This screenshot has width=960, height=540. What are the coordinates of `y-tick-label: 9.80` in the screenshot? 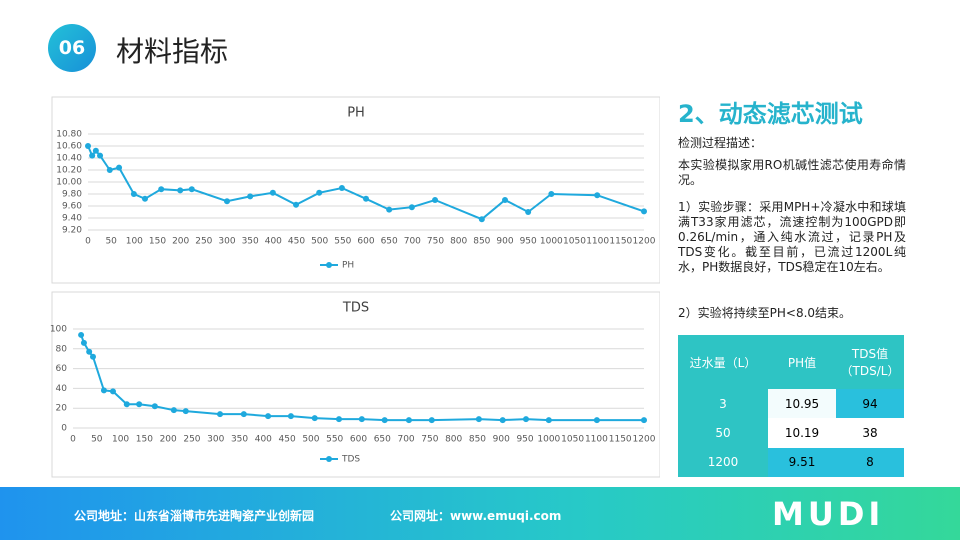 It's located at (72, 195).